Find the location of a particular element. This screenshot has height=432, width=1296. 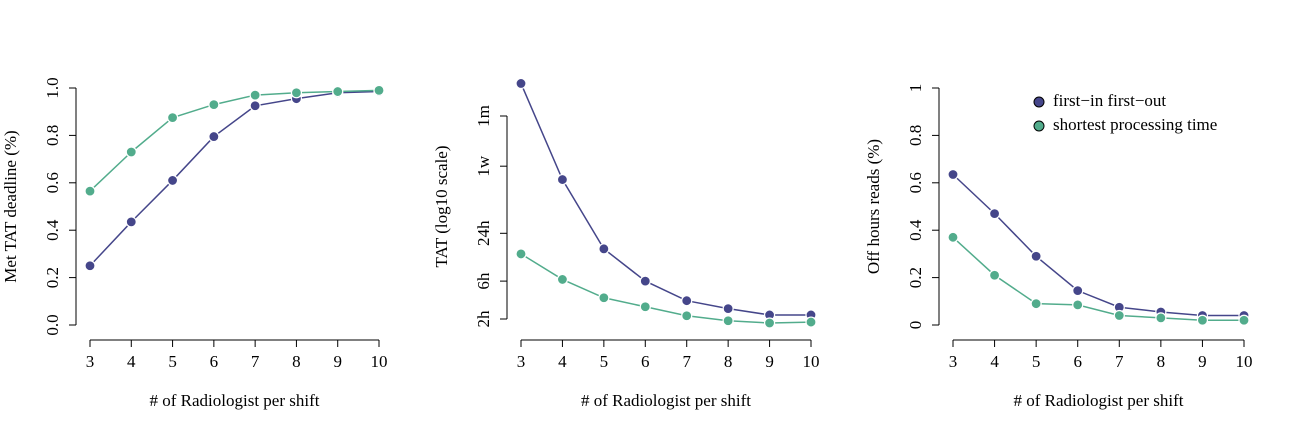

y-tick-label: 2h is located at coordinates (483, 319).